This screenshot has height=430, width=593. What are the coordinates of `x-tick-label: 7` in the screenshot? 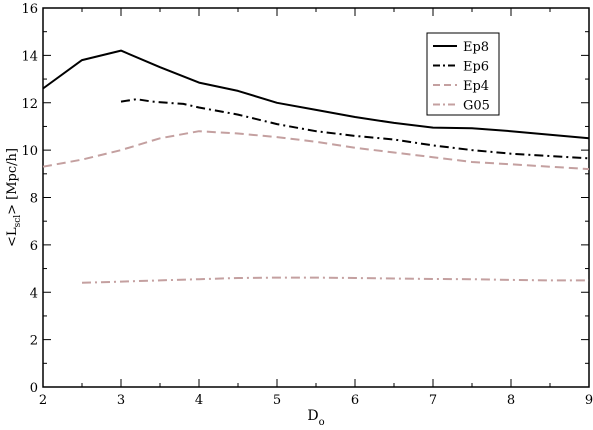 It's located at (433, 400).